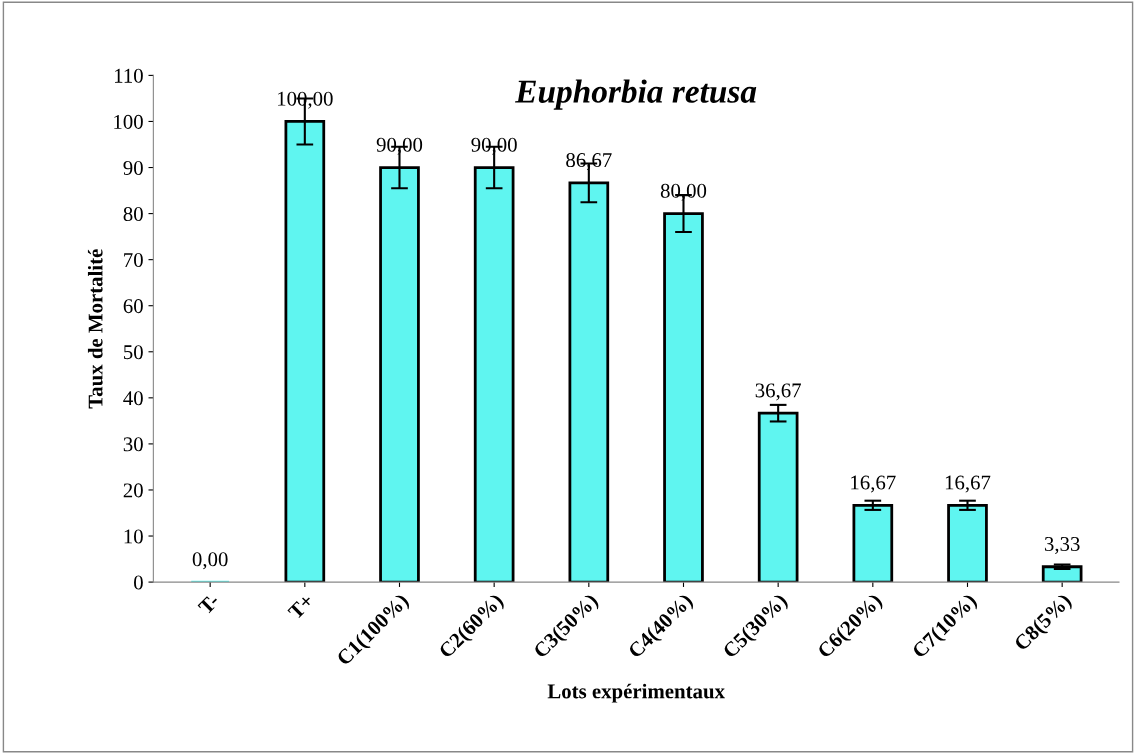  Describe the element at coordinates (133, 214) in the screenshot. I see `y-tick-label: 80` at that location.